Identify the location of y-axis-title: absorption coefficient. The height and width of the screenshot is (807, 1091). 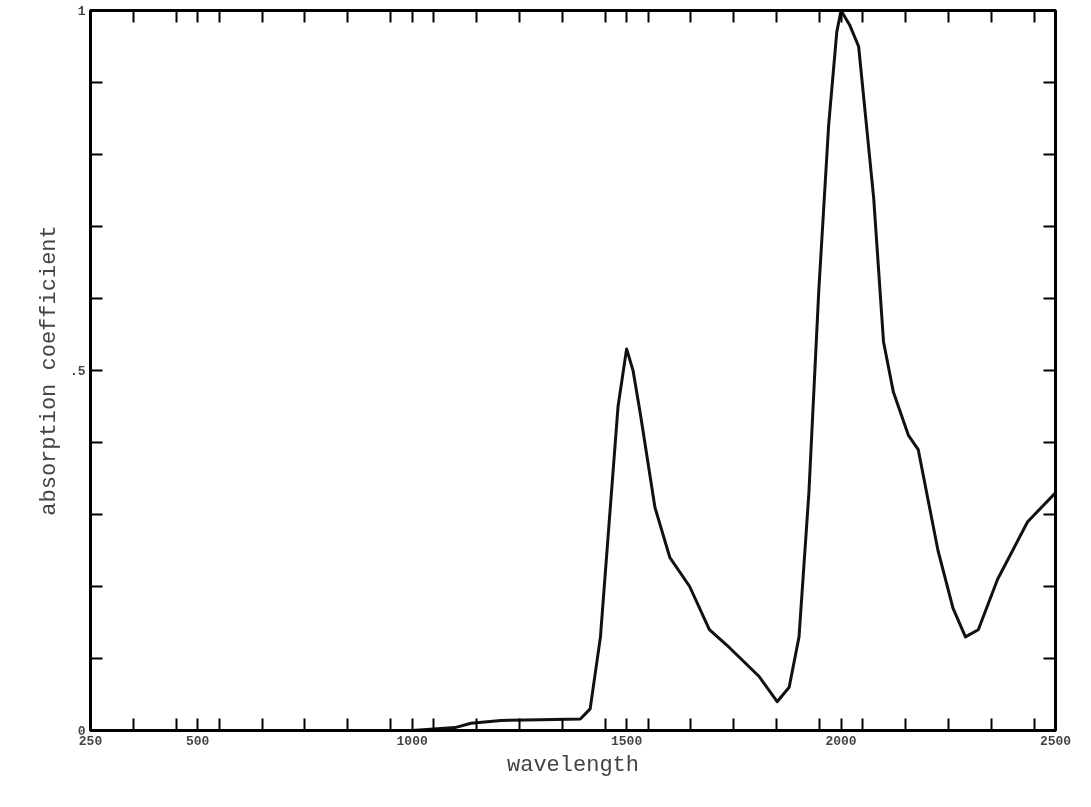
(49, 370).